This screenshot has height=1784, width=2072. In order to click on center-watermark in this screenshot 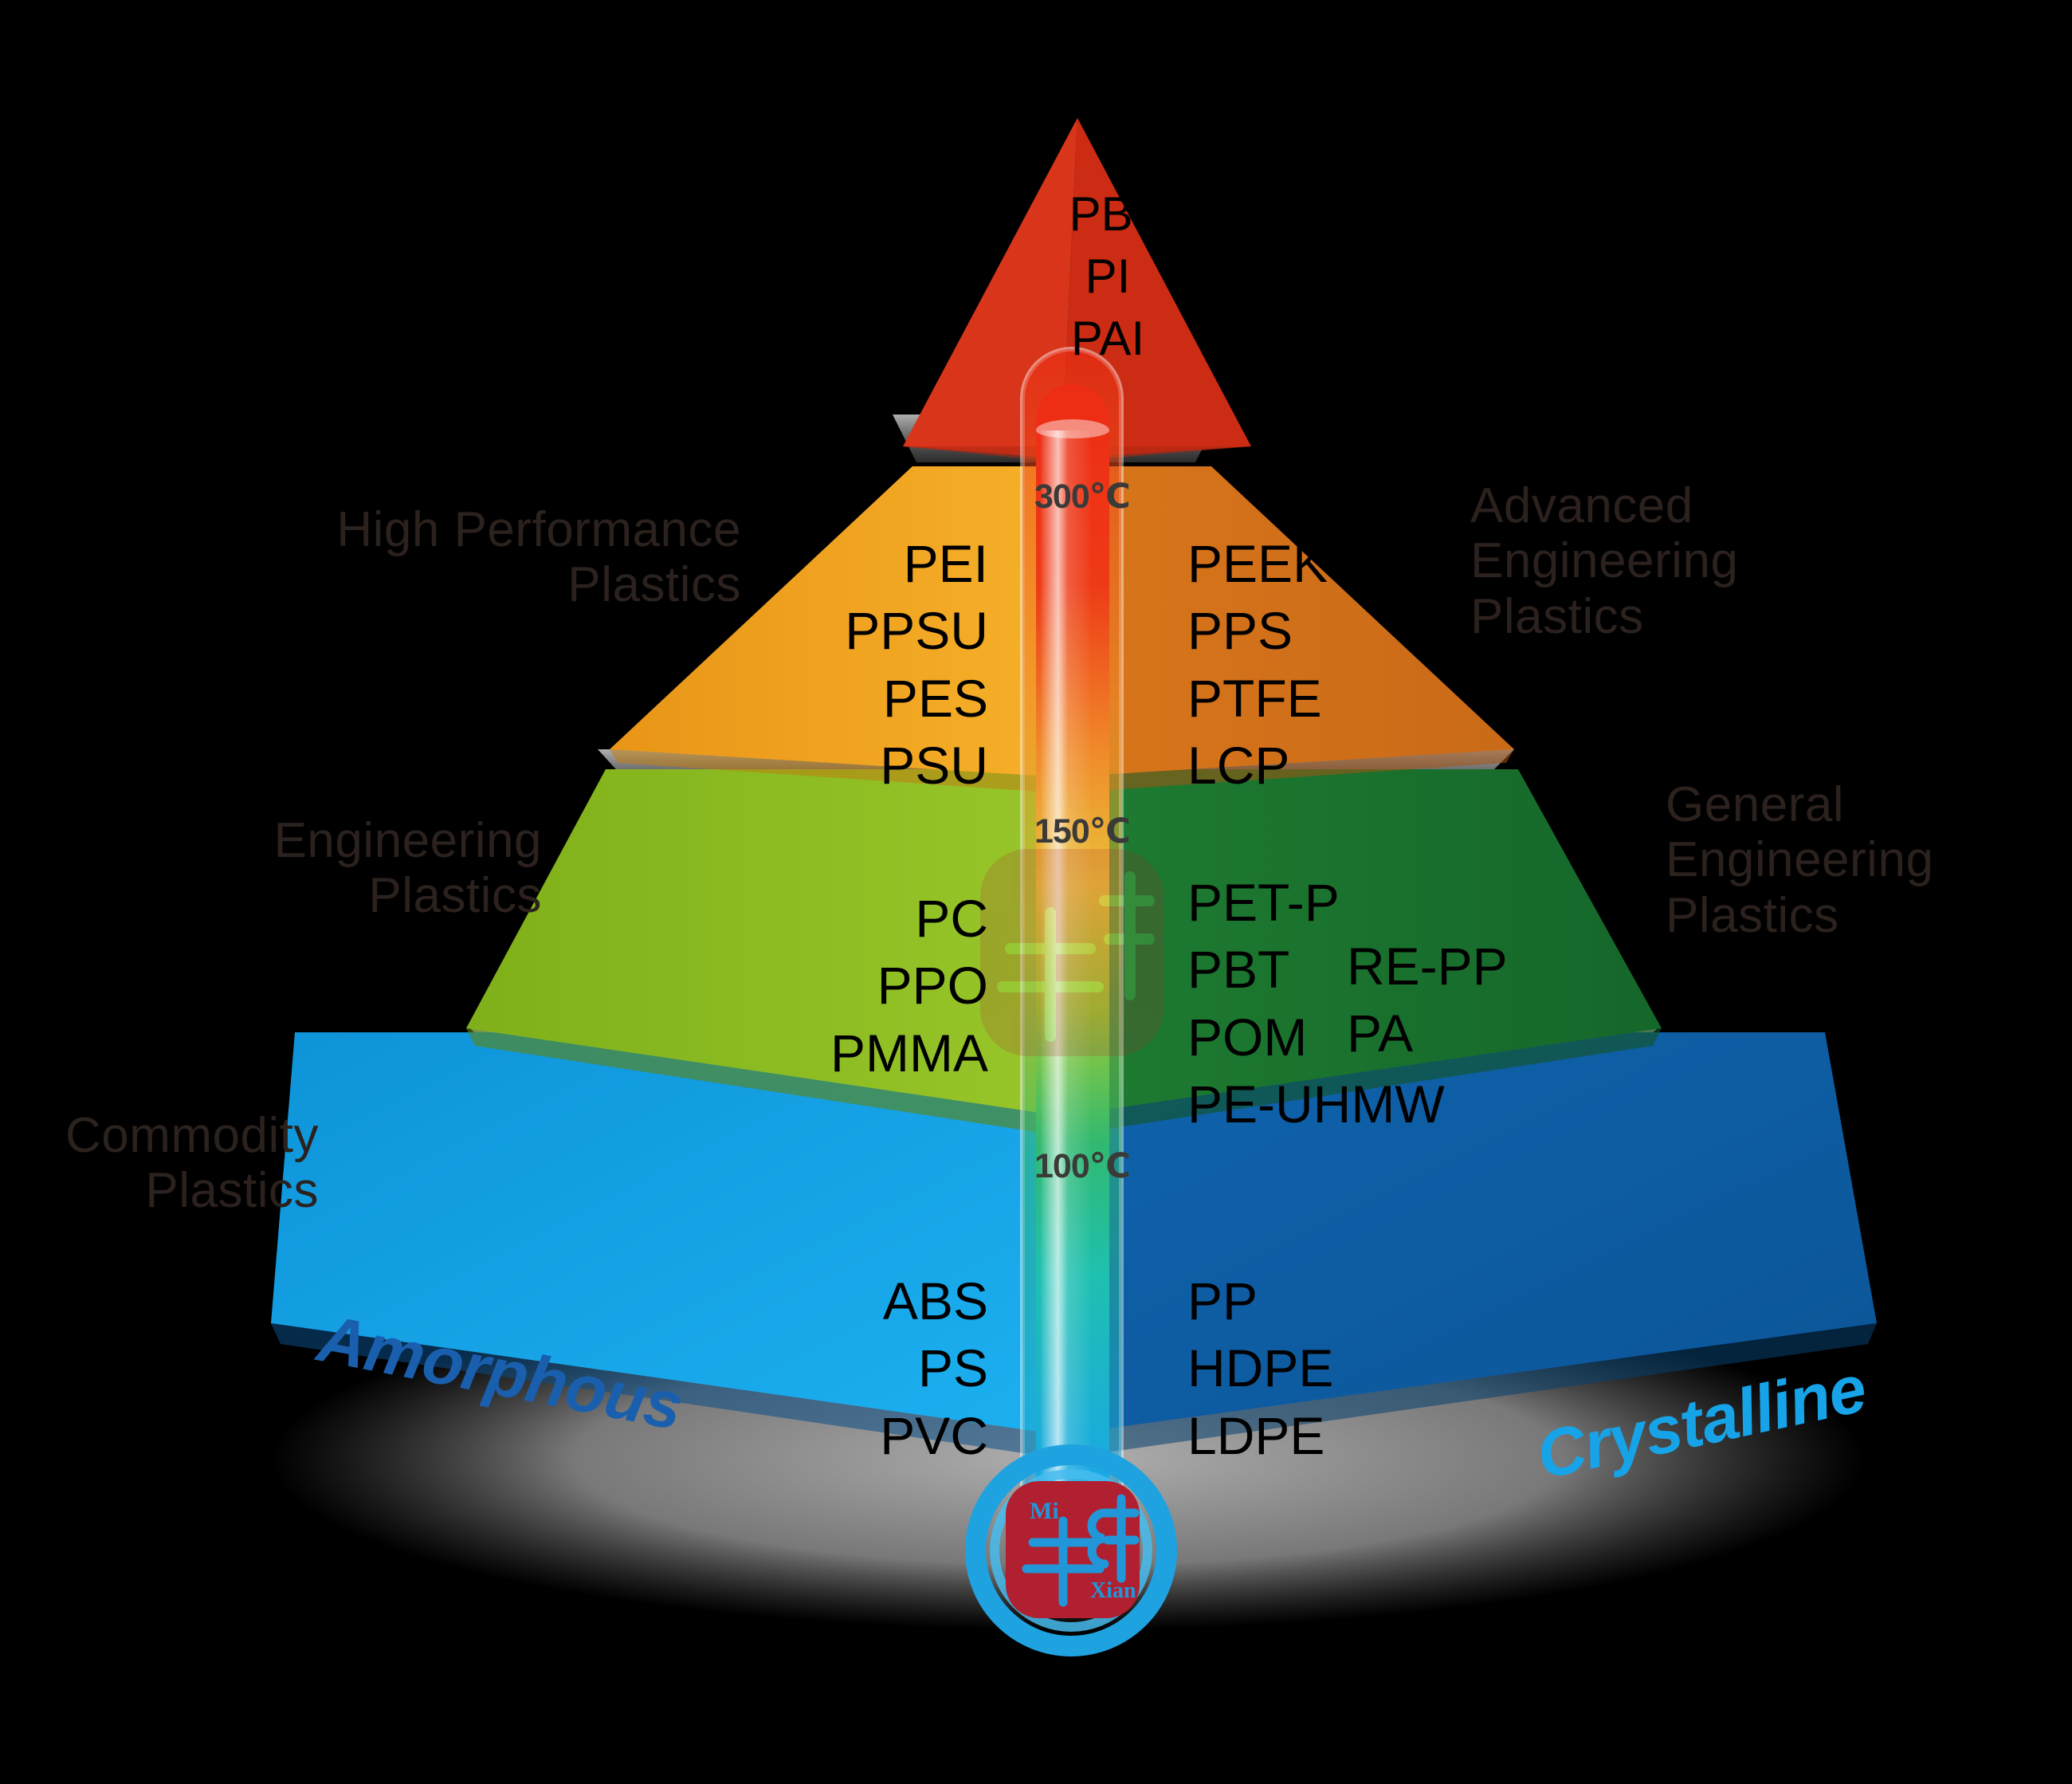, I will do `click(1072, 953)`.